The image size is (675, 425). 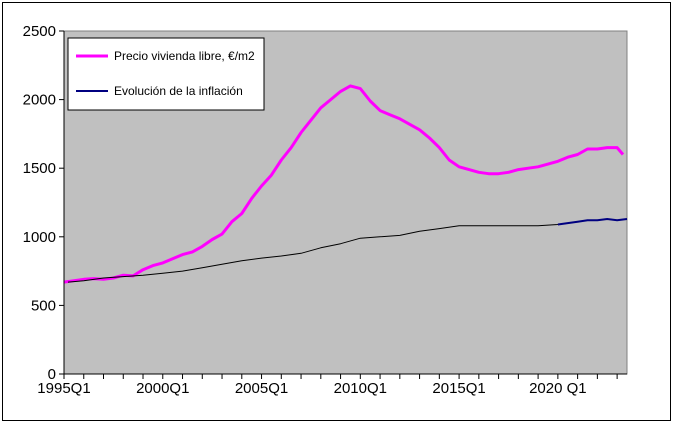 I want to click on x-tick-label: 1995Q1, so click(x=63, y=388).